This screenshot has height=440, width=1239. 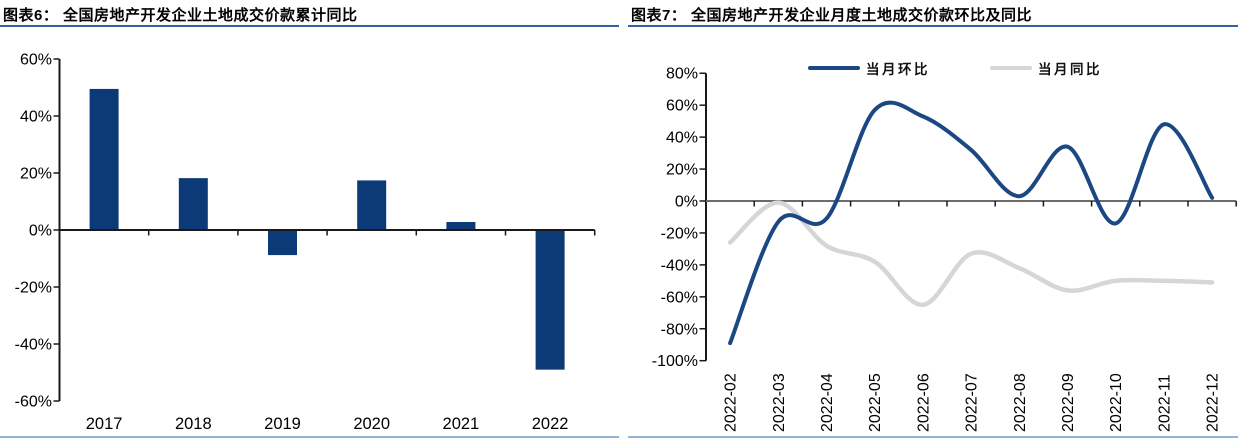 I want to click on x-category-label: 2021, so click(x=461, y=424).